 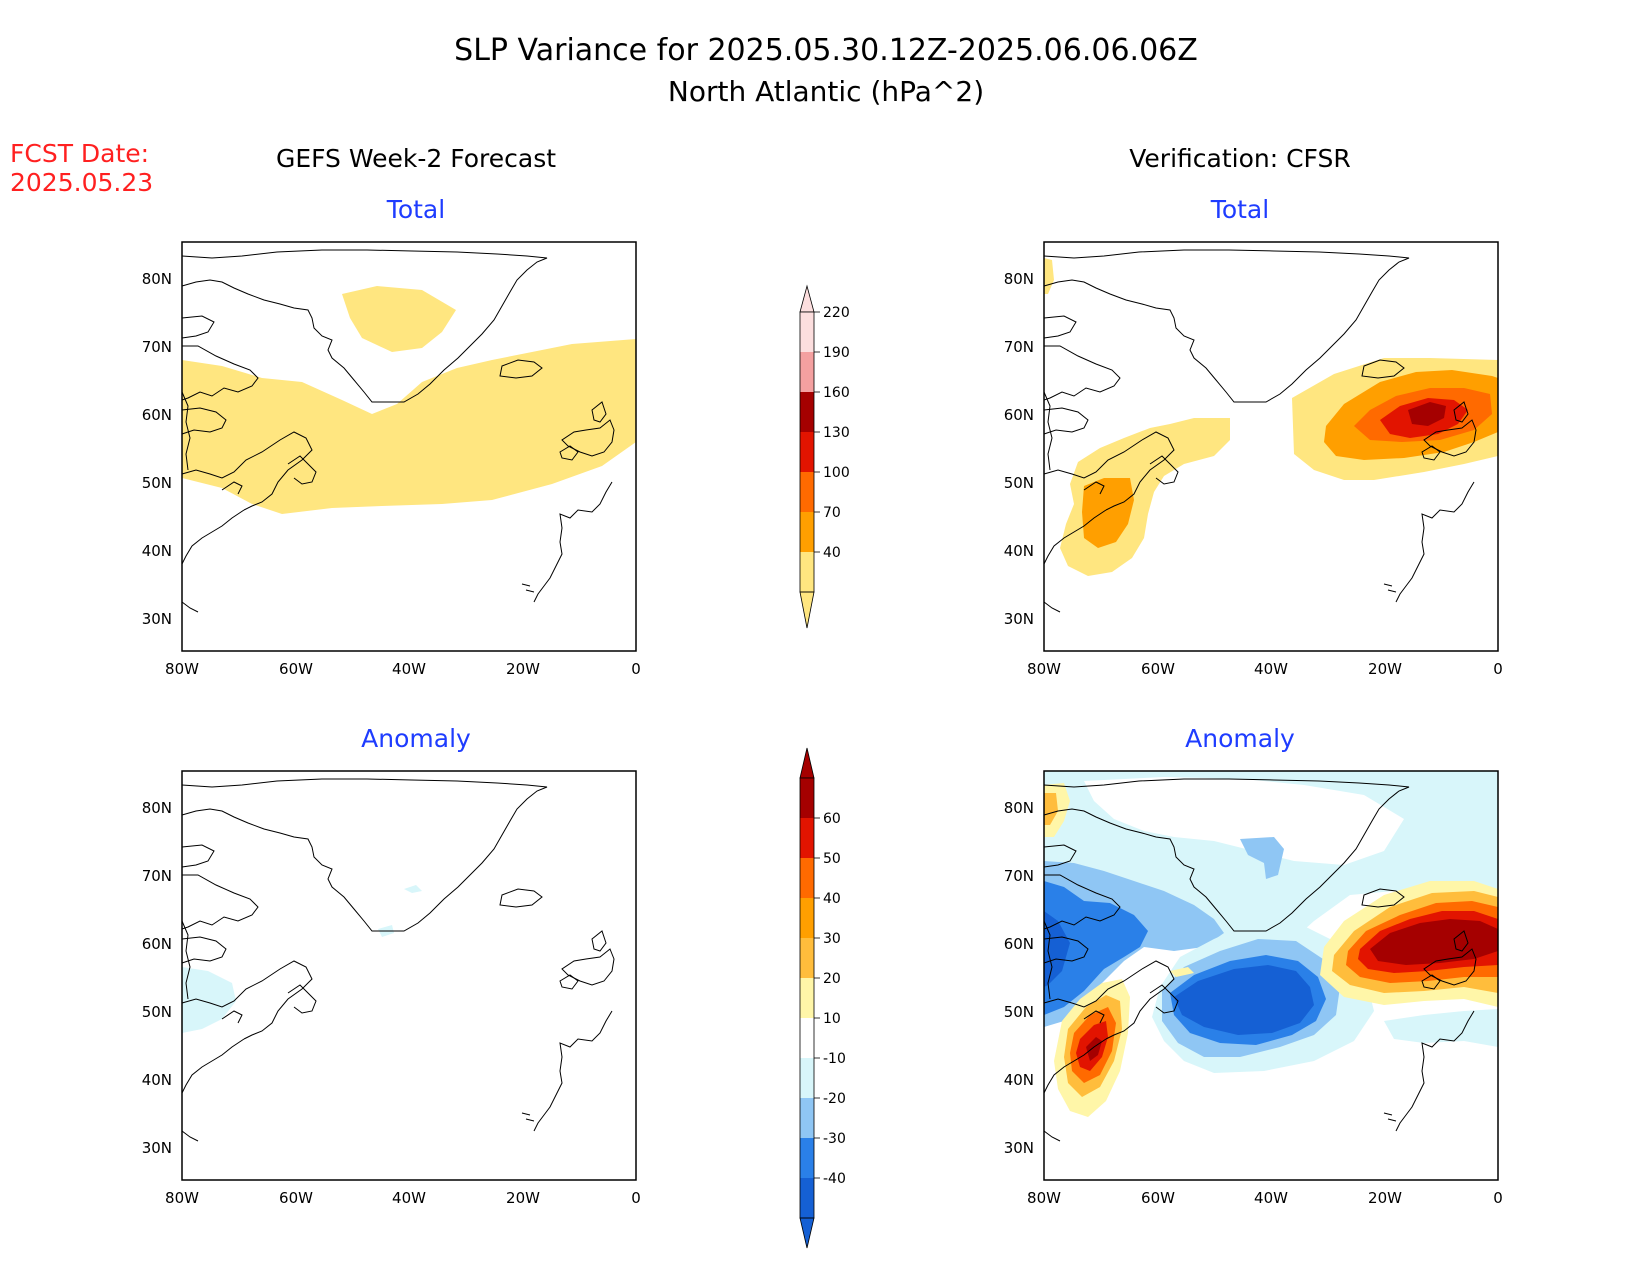 What do you see at coordinates (834, 1099) in the screenshot?
I see `colorbar-tick-label: -20` at bounding box center [834, 1099].